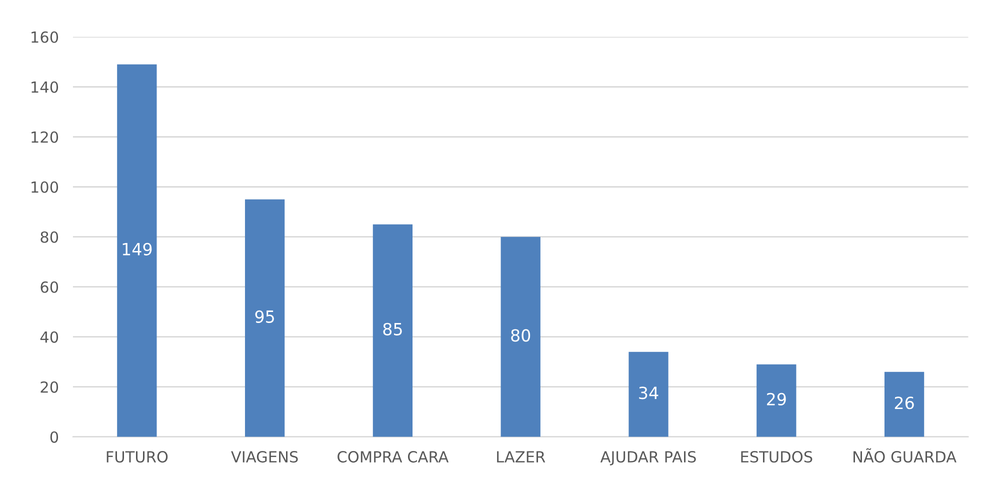  I want to click on data-label: 26, so click(904, 403).